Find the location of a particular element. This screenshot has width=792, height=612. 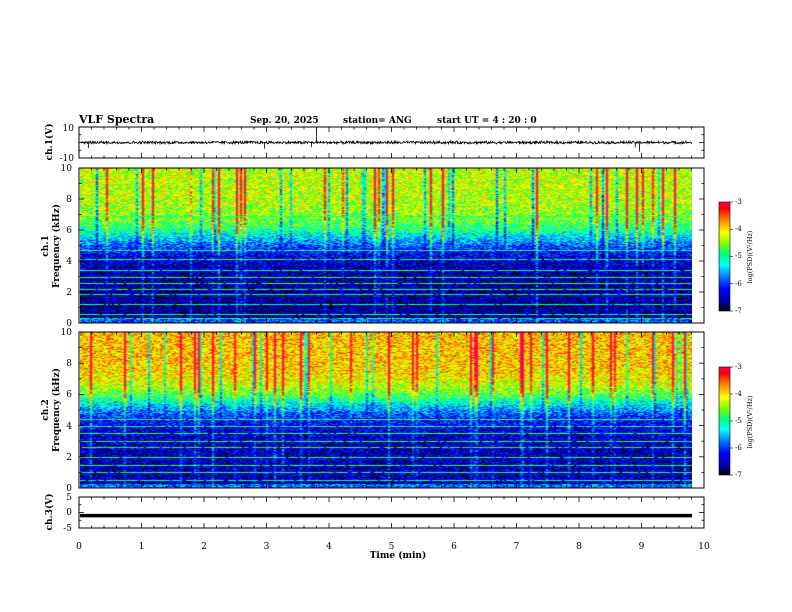

xtick-4: 4 is located at coordinates (329, 547).